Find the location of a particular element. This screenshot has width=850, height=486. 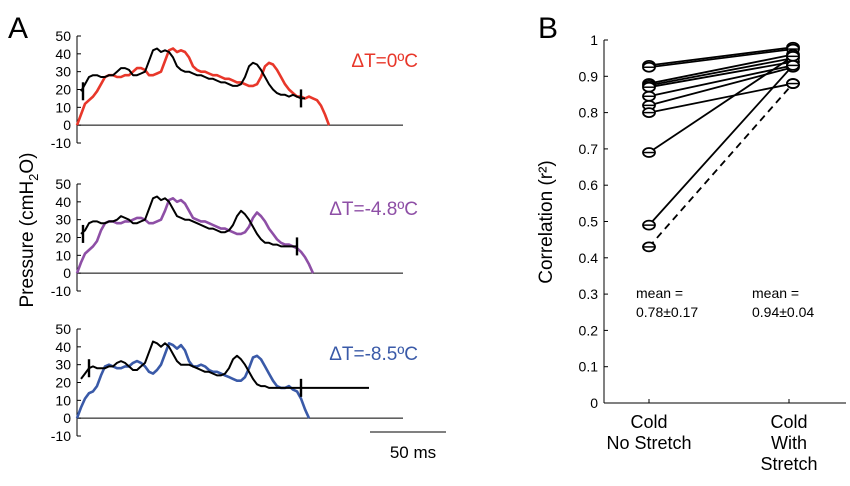

y-tick-label: 0.8 is located at coordinates (589, 113).